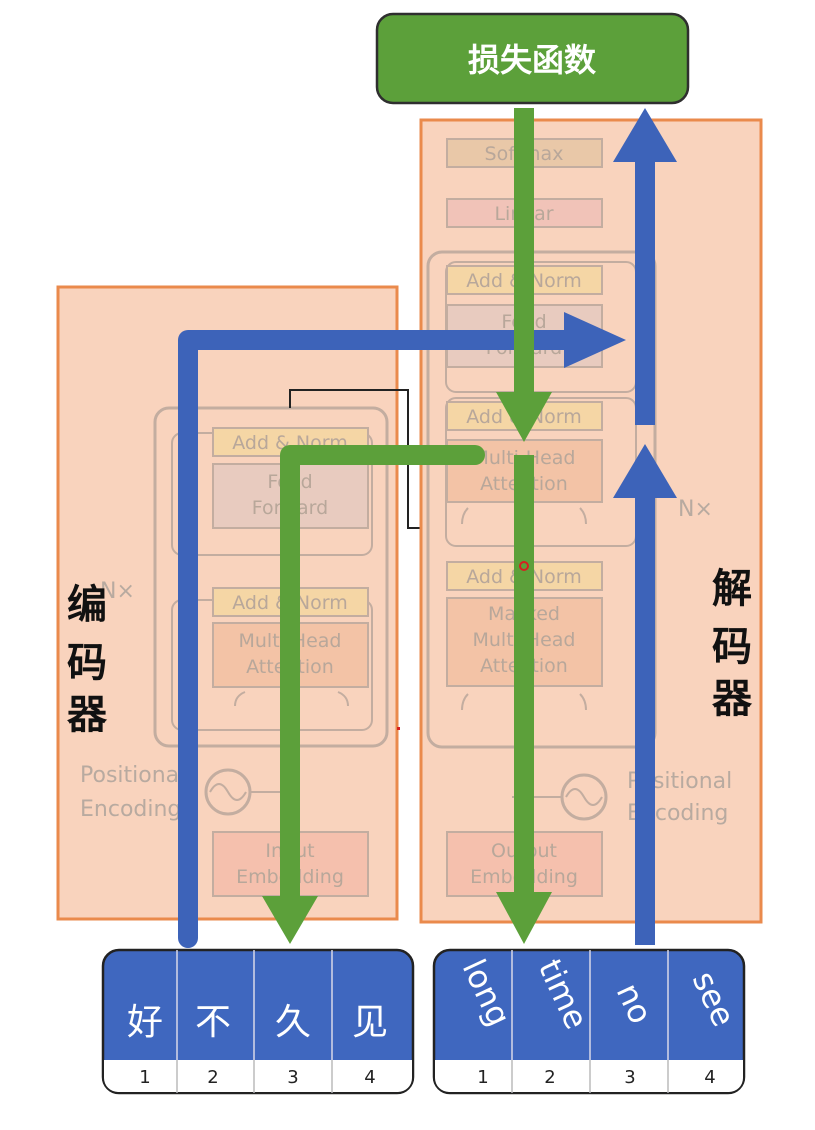 The image size is (815, 1130). I want to click on decoder-side-label-3: 器, so click(732, 699).